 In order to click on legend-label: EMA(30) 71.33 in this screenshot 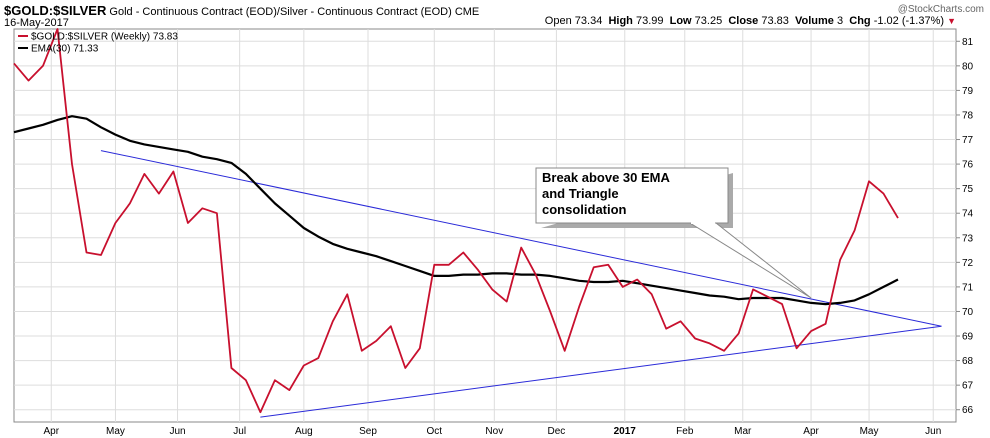, I will do `click(65, 49)`.